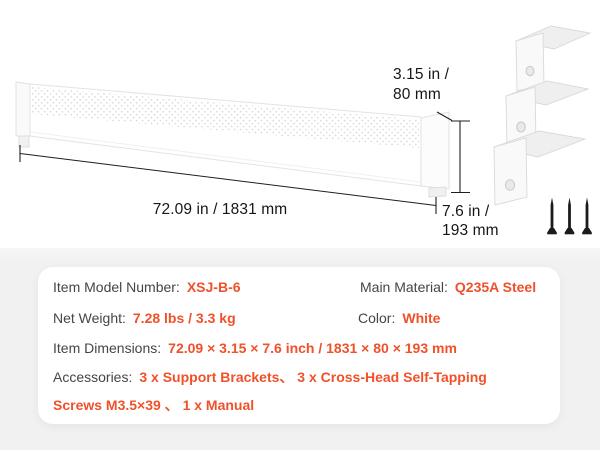 The image size is (600, 450). I want to click on spec-value: Screws M3.5×39 、 1 x Manual, so click(154, 405).